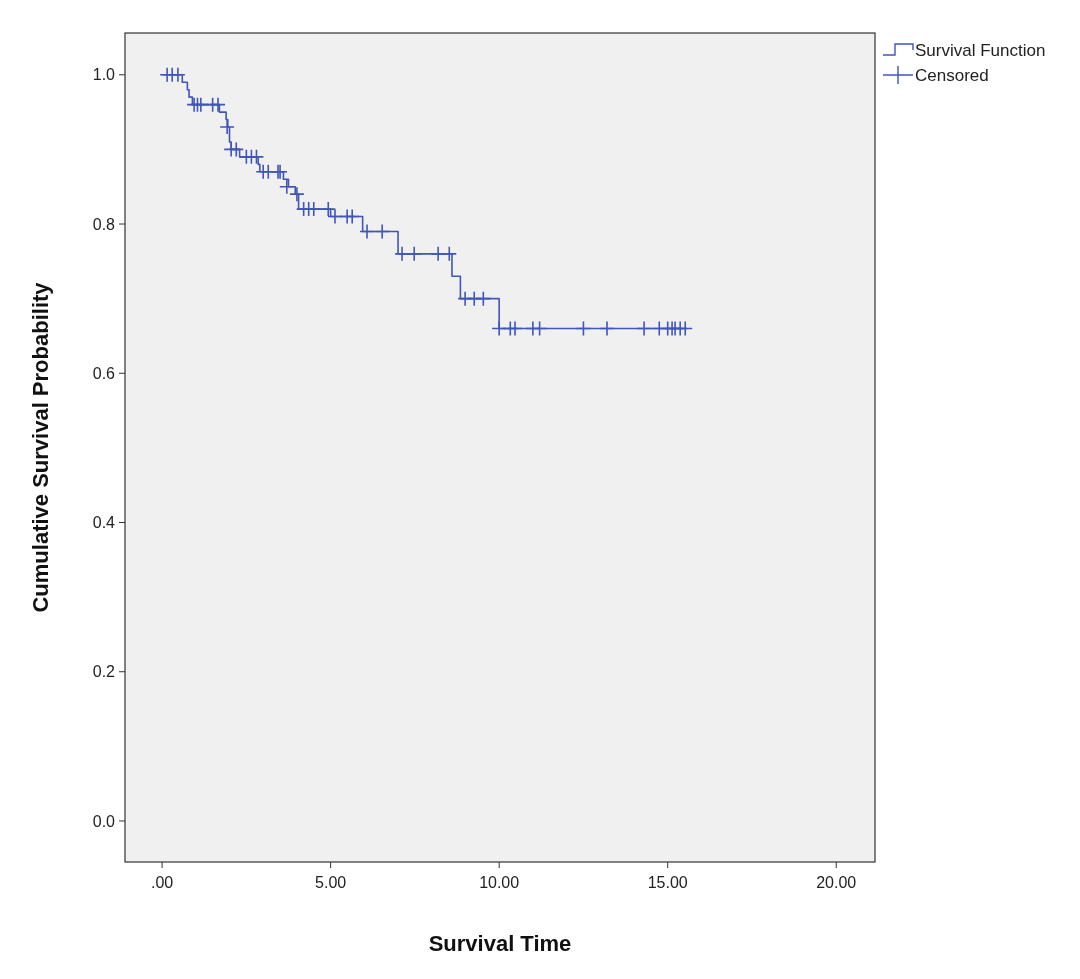 Image resolution: width=1080 pixels, height=979 pixels. Describe the element at coordinates (104, 75) in the screenshot. I see `y-tick-label: 1.0` at that location.